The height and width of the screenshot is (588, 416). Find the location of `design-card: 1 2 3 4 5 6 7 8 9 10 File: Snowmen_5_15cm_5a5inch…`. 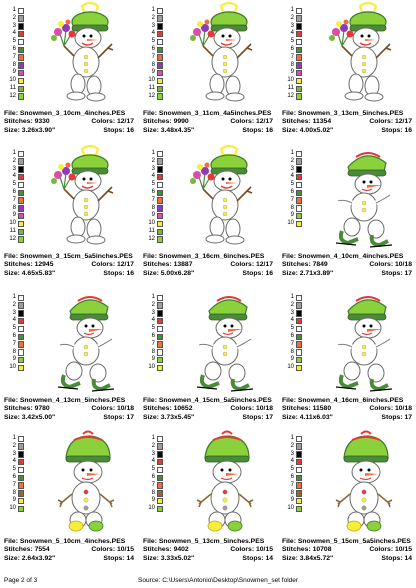

design-card: 1 2 3 4 5 6 7 8 9 10 File: Snowmen_5_15cm_5a5inch… is located at coordinates (347, 501).